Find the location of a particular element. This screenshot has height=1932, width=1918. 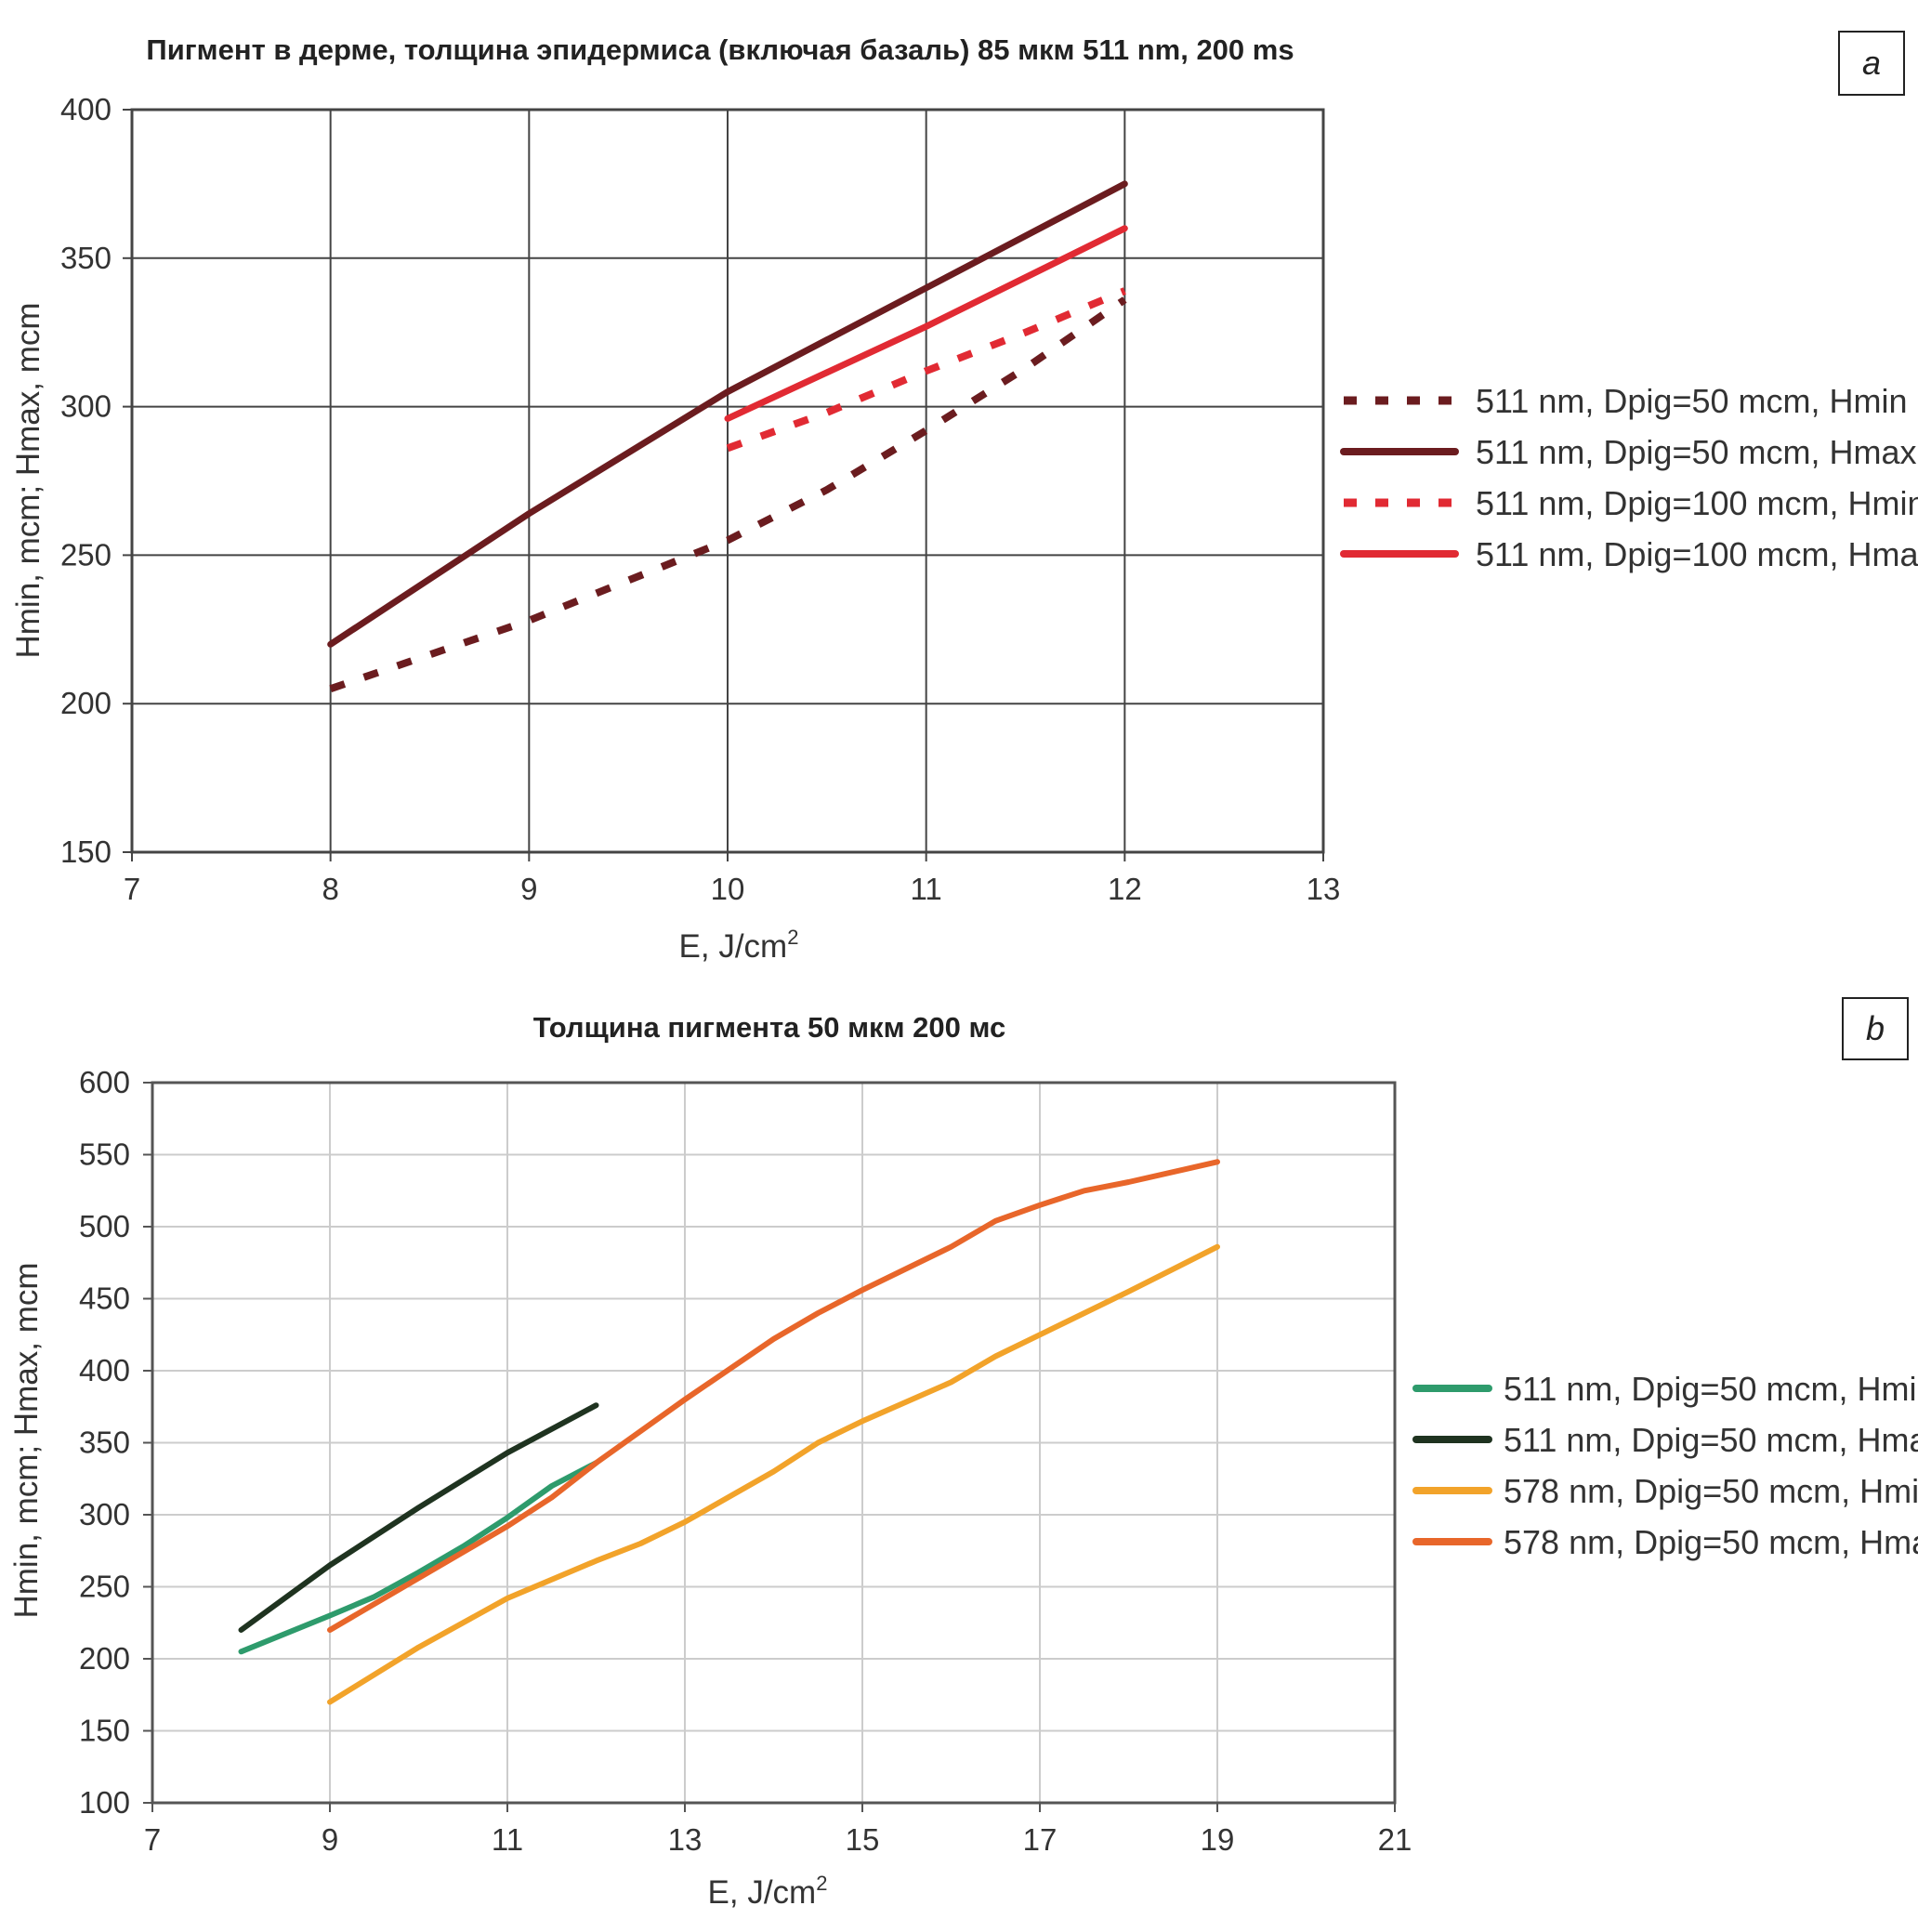

panel-b-y-tick-label: 200 is located at coordinates (104, 1658).